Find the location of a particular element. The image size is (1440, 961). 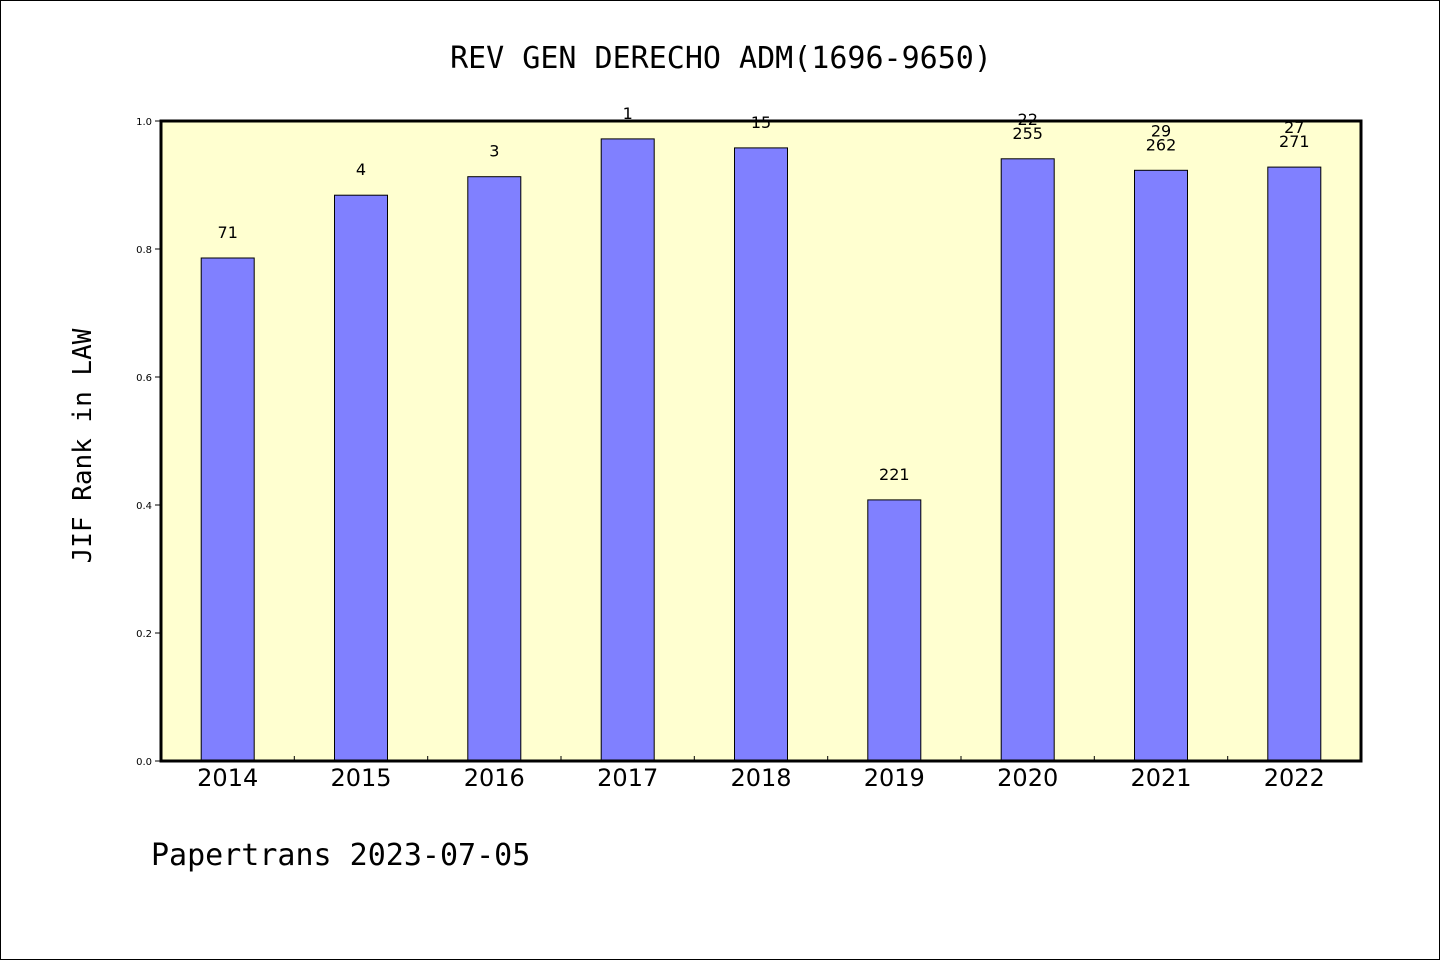

bar-2017 is located at coordinates (627, 450).